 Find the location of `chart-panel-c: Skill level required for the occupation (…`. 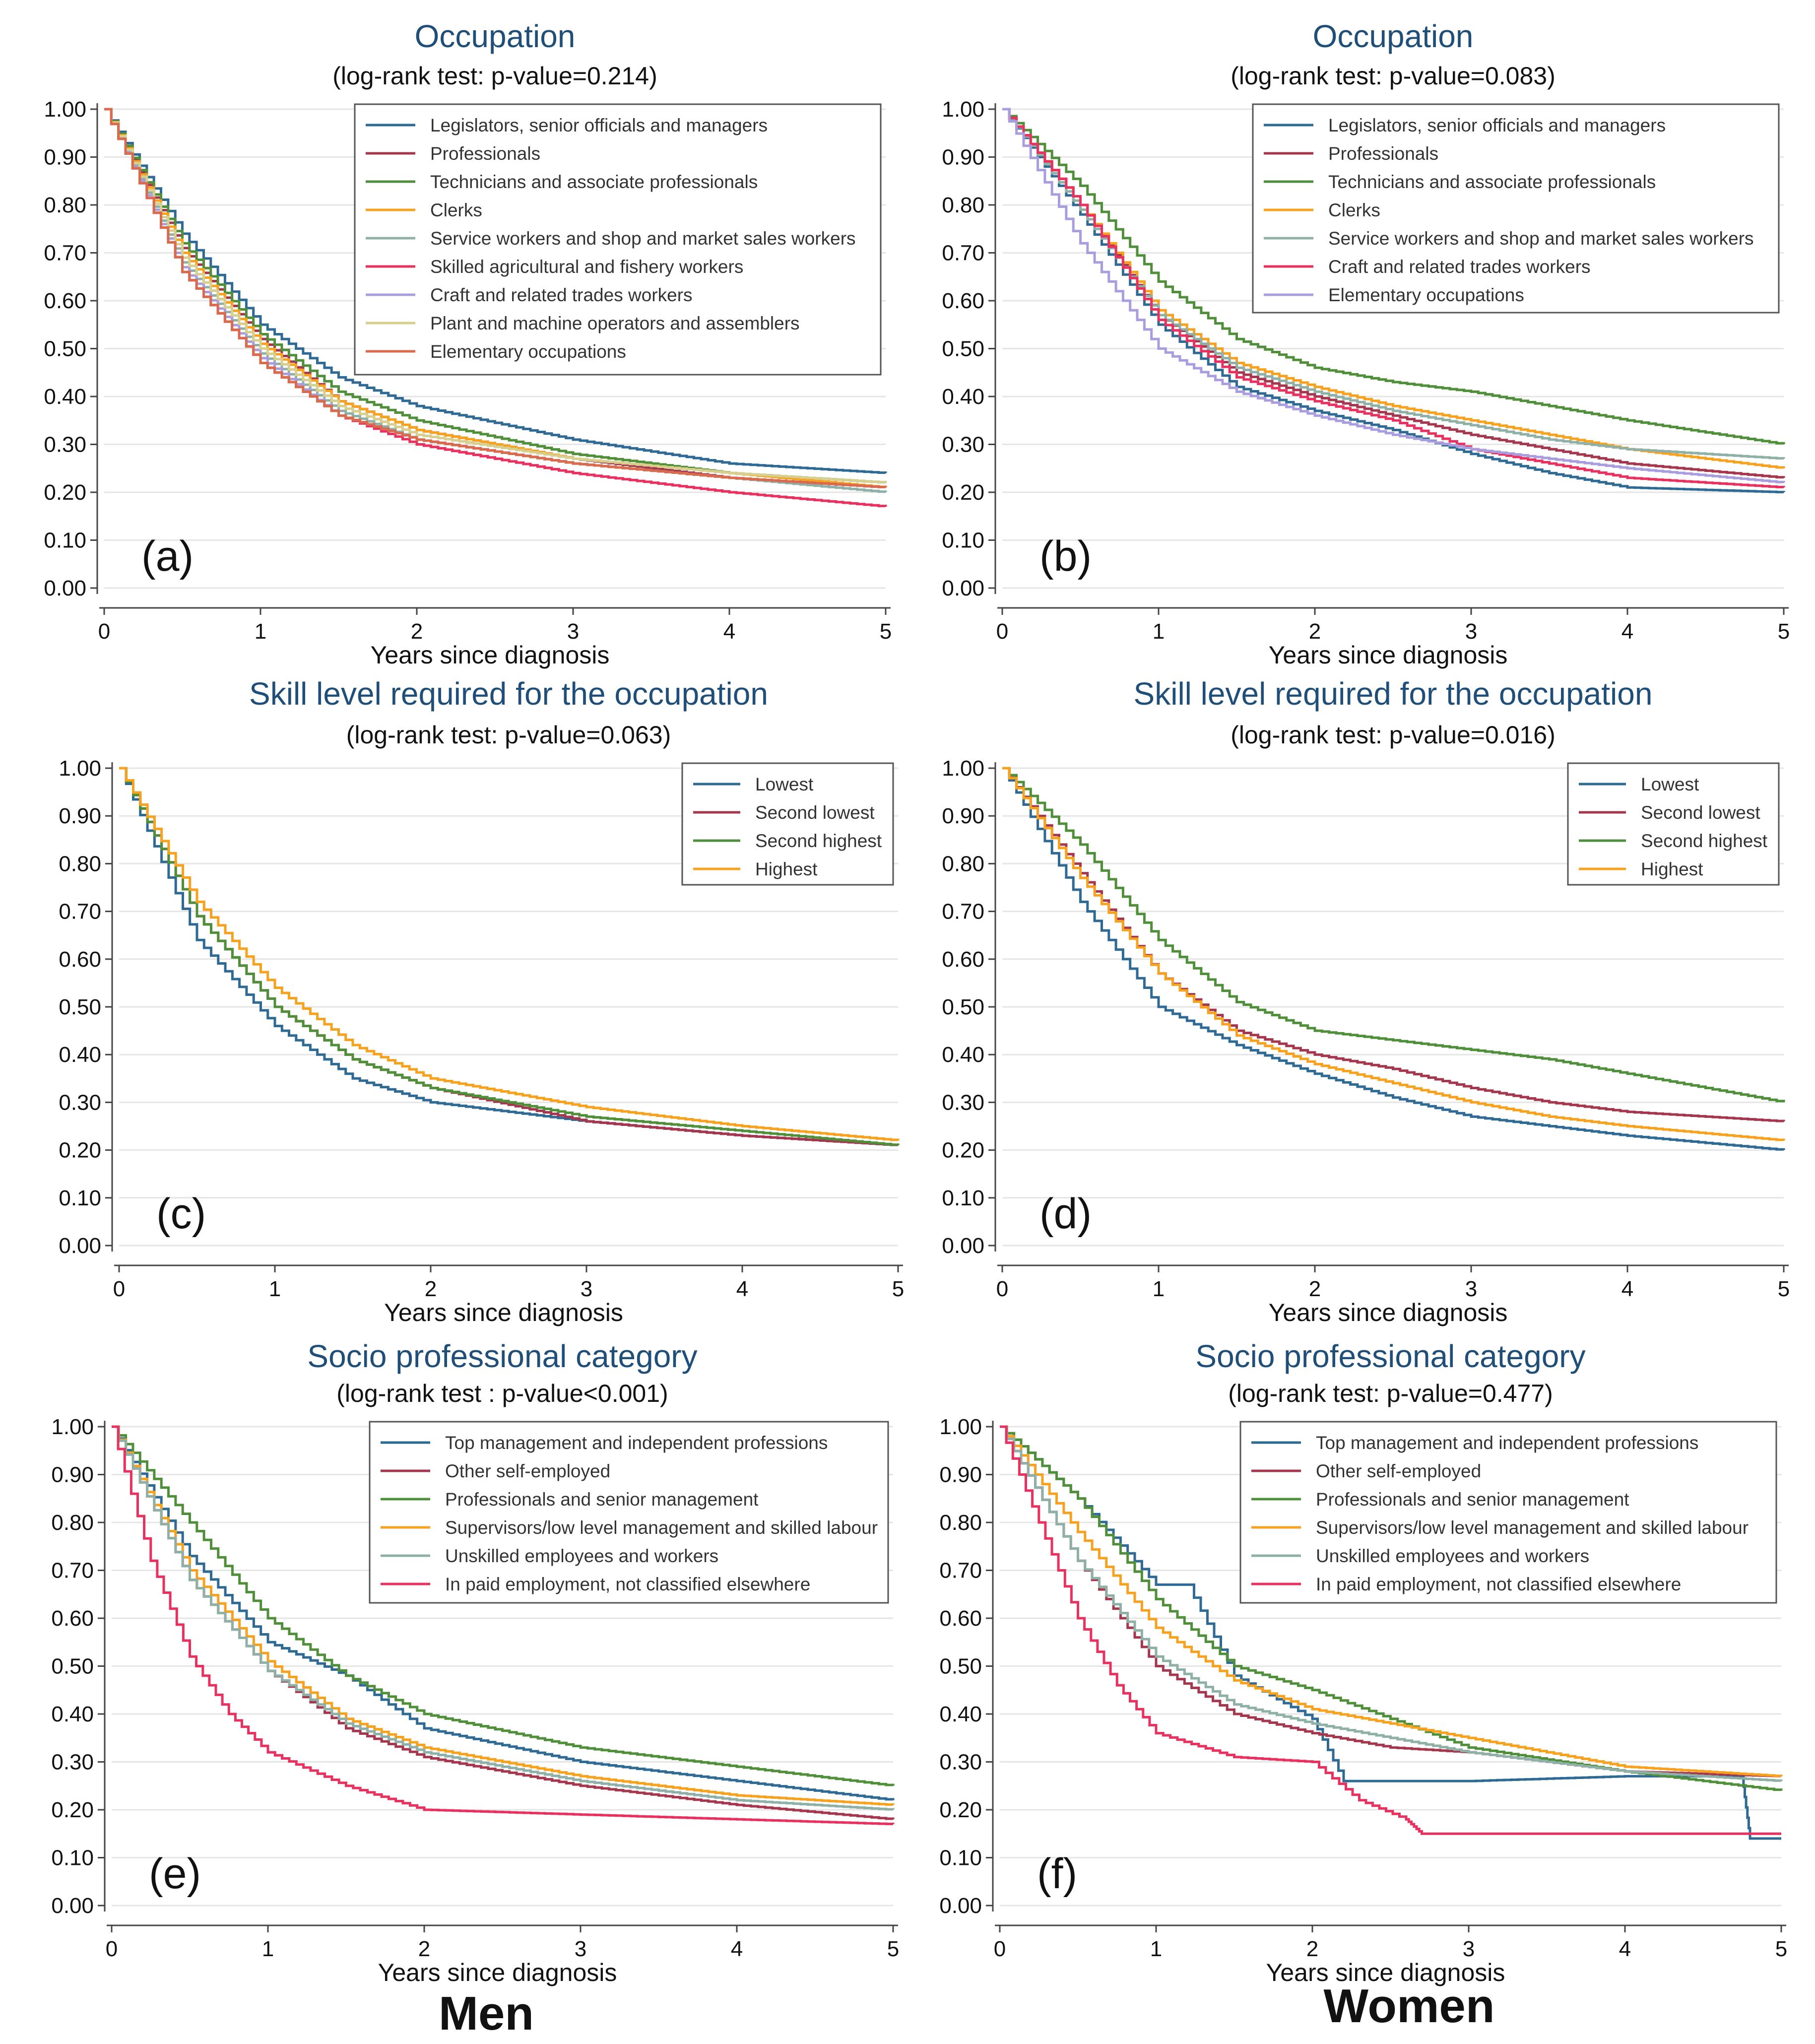

chart-panel-c: Skill level required for the occupation (… is located at coordinates (481, 1001).